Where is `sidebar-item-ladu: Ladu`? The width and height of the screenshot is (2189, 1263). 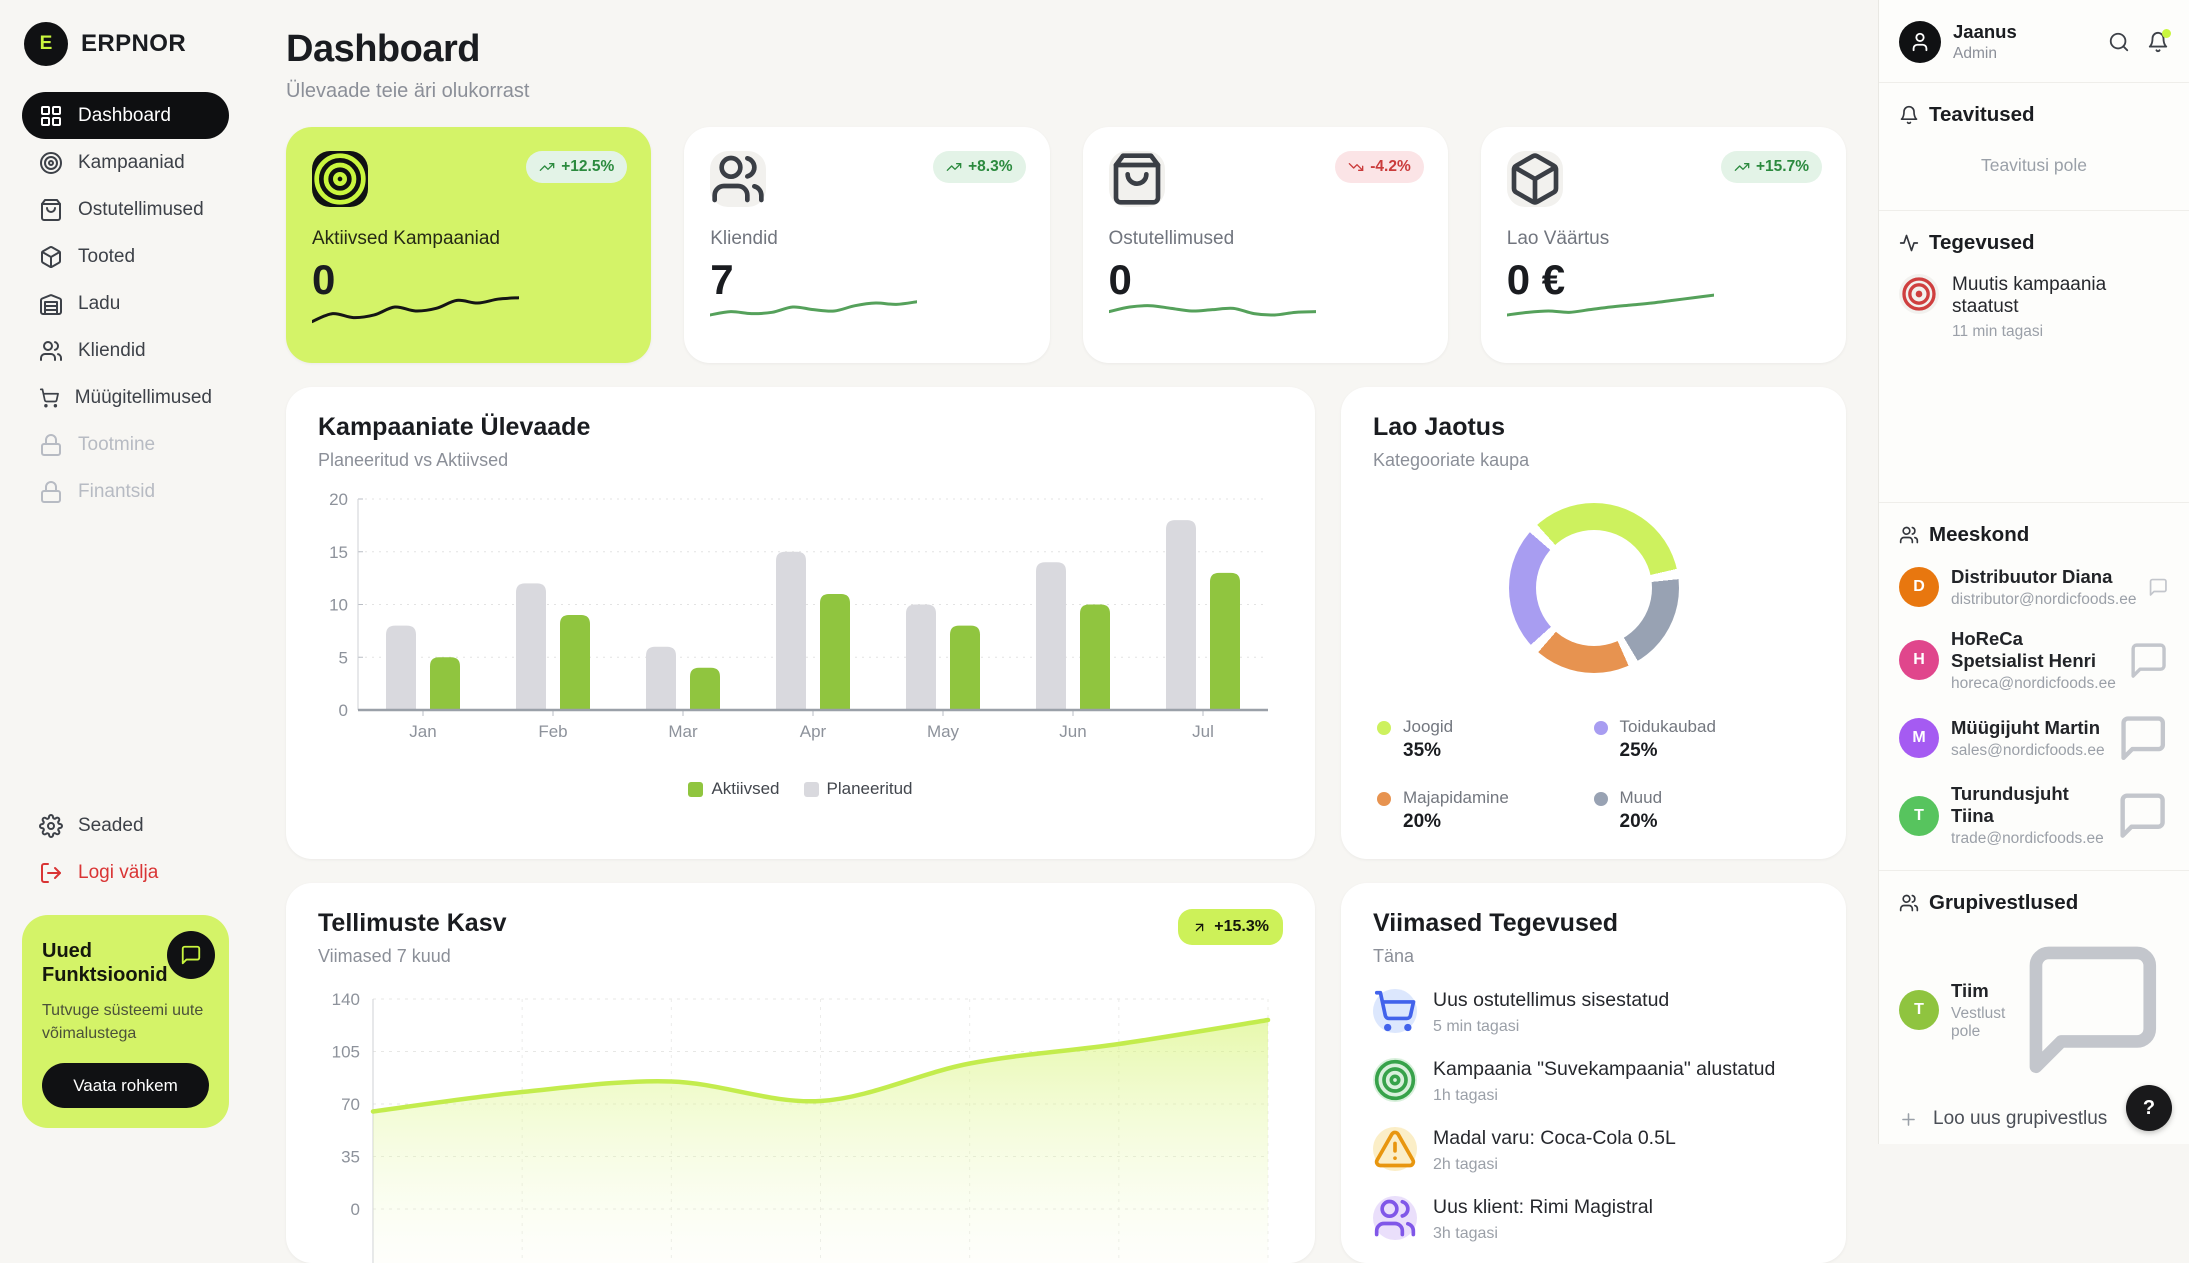
sidebar-item-ladu: Ladu is located at coordinates (125, 303).